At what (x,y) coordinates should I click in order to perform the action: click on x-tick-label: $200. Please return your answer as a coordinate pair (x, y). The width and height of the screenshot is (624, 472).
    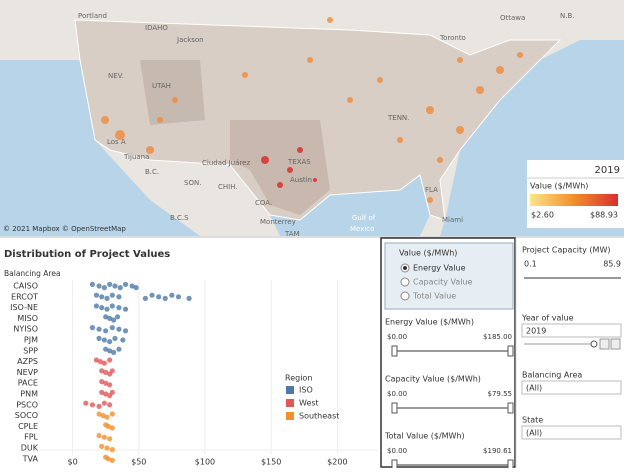
    Looking at the image, I should click on (337, 462).